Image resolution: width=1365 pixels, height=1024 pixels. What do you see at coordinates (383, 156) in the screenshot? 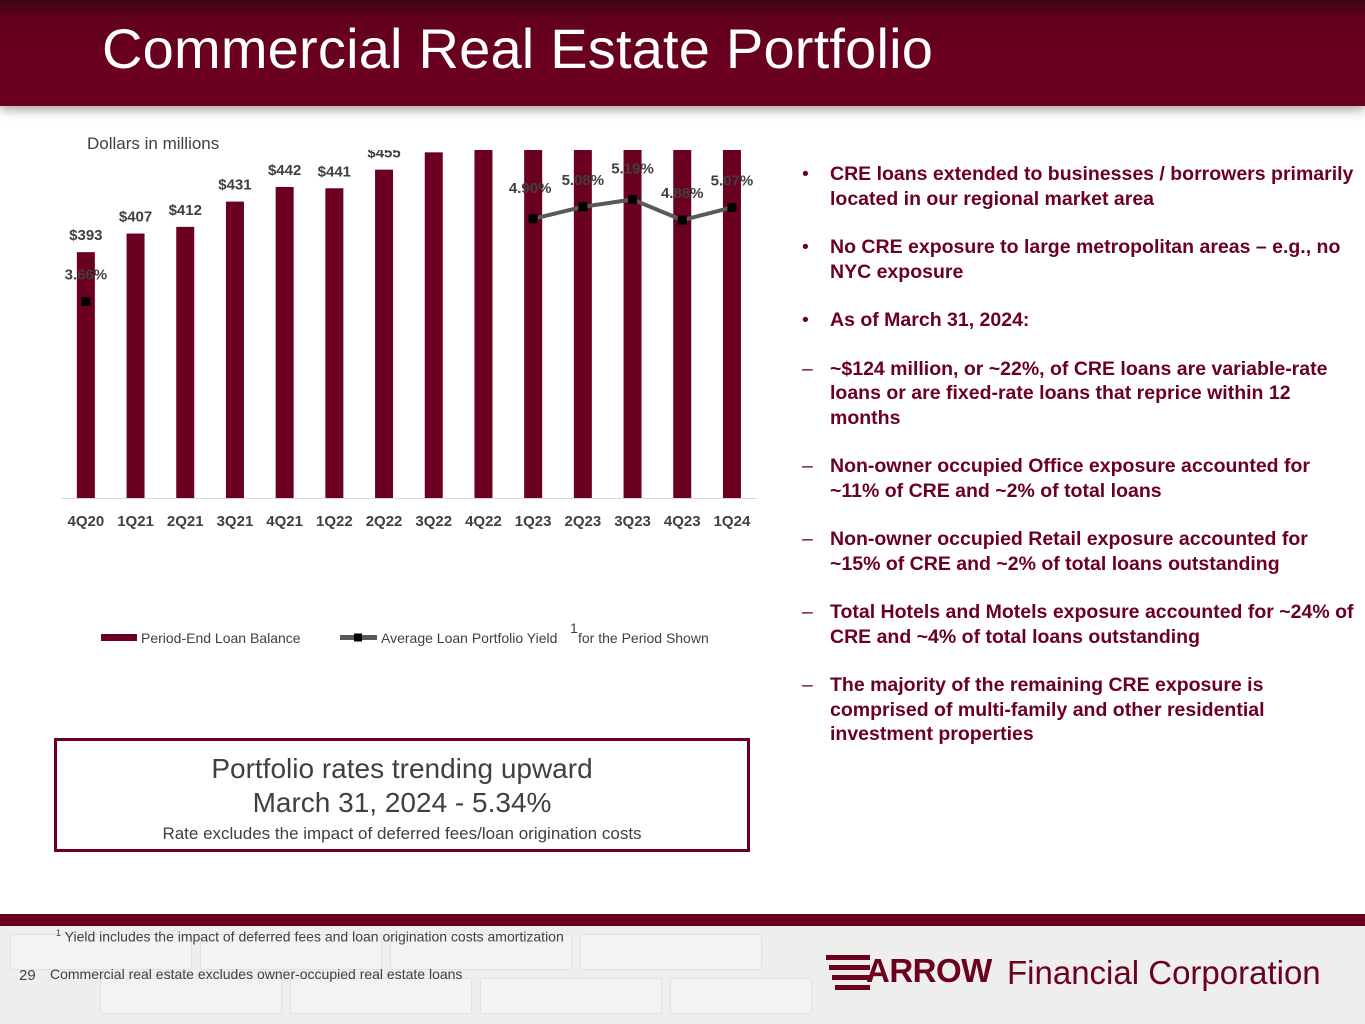
I see `bar-value-label: $455` at bounding box center [383, 156].